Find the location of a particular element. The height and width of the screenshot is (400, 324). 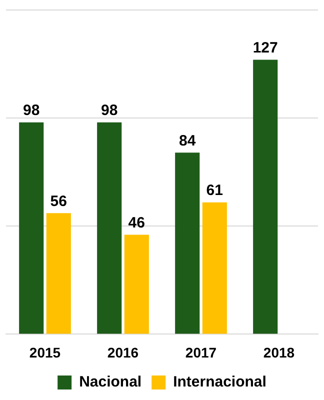

data-label: 127 is located at coordinates (265, 47).